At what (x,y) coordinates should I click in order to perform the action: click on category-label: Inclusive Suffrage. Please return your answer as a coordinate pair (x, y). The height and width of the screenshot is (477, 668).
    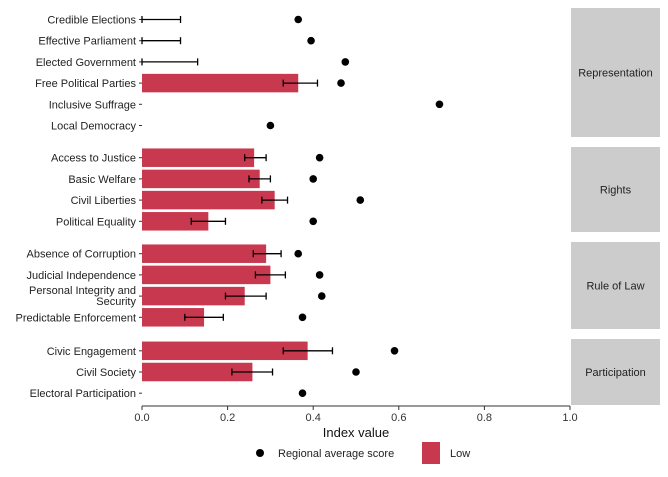
    Looking at the image, I should click on (92, 105).